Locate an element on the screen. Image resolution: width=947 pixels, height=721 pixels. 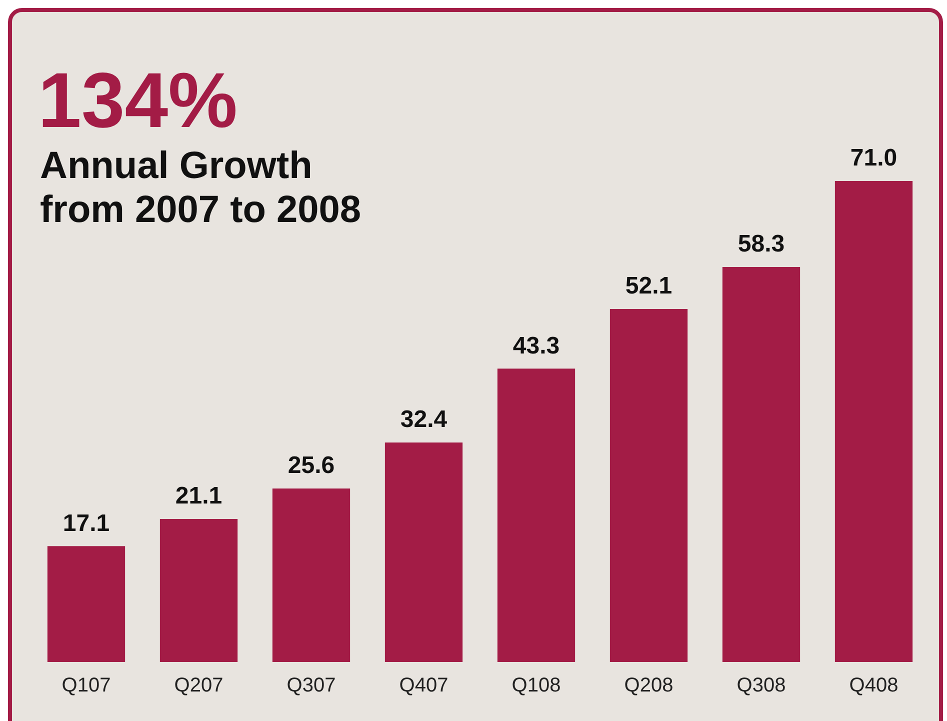
data-label: 71.0 is located at coordinates (874, 158).